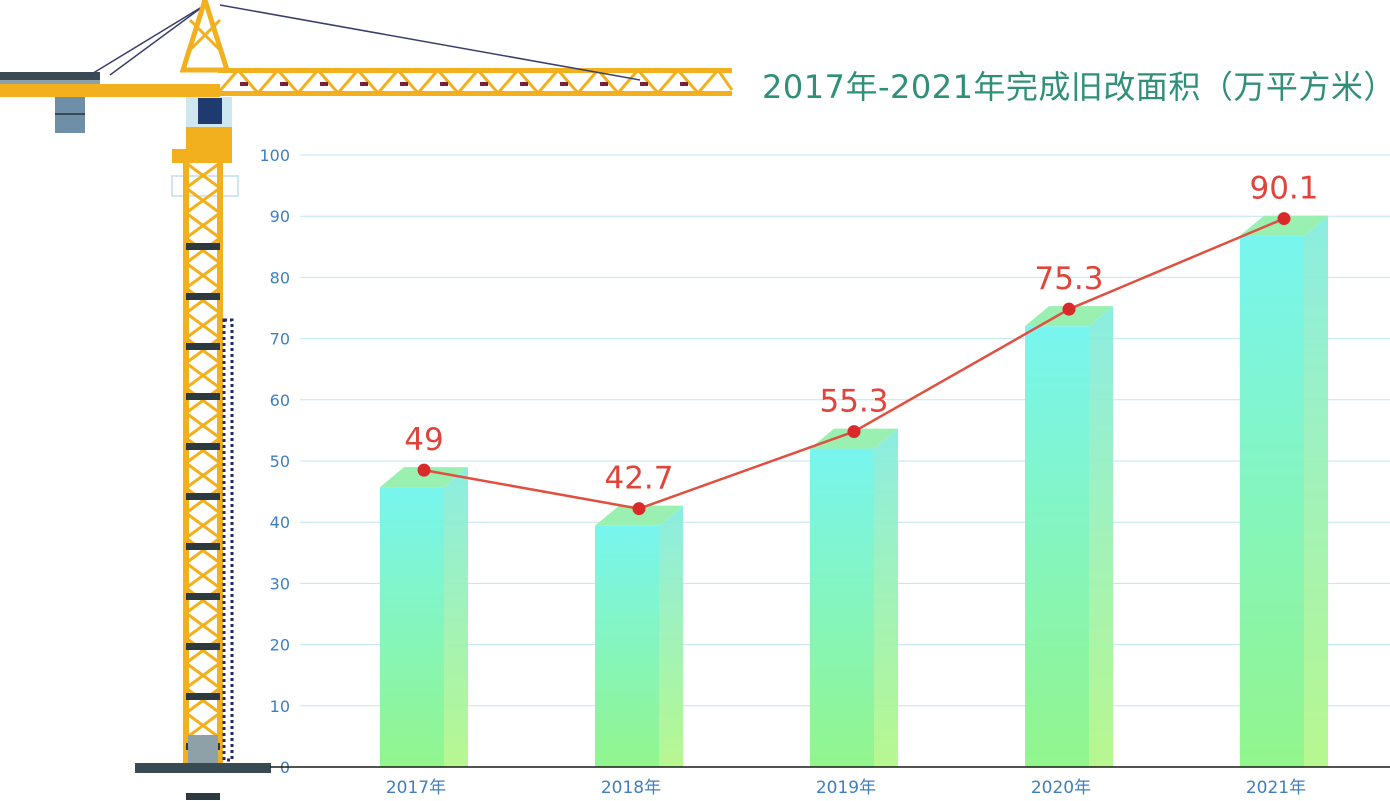 This screenshot has width=1390, height=801. What do you see at coordinates (280, 645) in the screenshot?
I see `y-tick-label: 20` at bounding box center [280, 645].